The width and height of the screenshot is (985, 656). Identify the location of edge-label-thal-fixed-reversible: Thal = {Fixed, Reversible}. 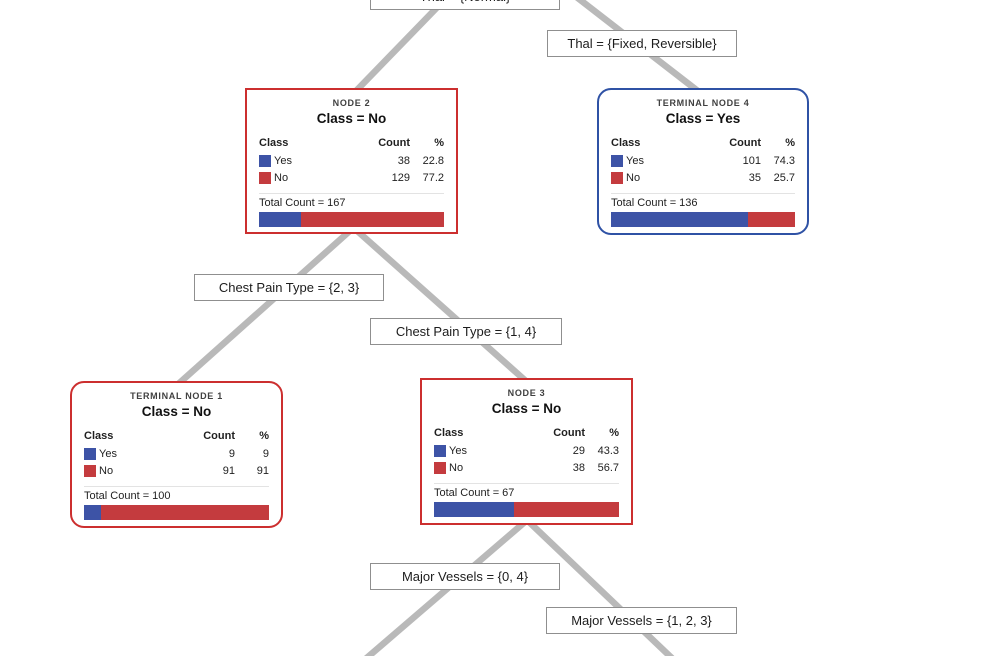
(642, 43).